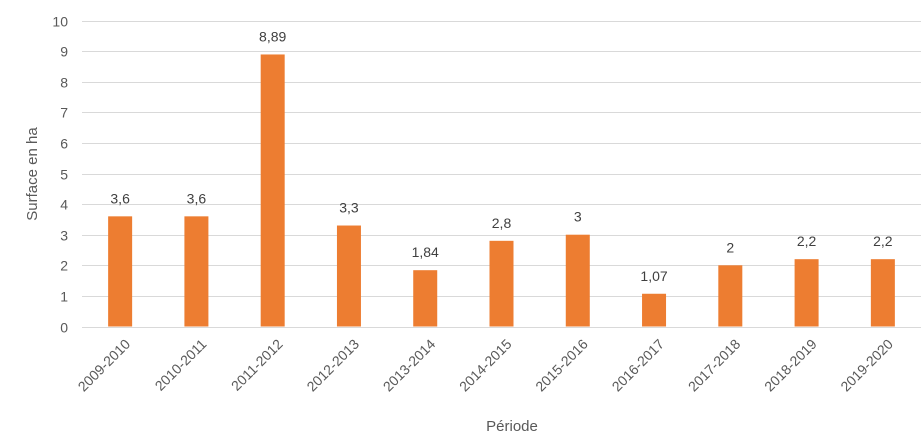 This screenshot has height=437, width=921. Describe the element at coordinates (866, 365) in the screenshot. I see `x-tick-label: 2019-2020` at that location.